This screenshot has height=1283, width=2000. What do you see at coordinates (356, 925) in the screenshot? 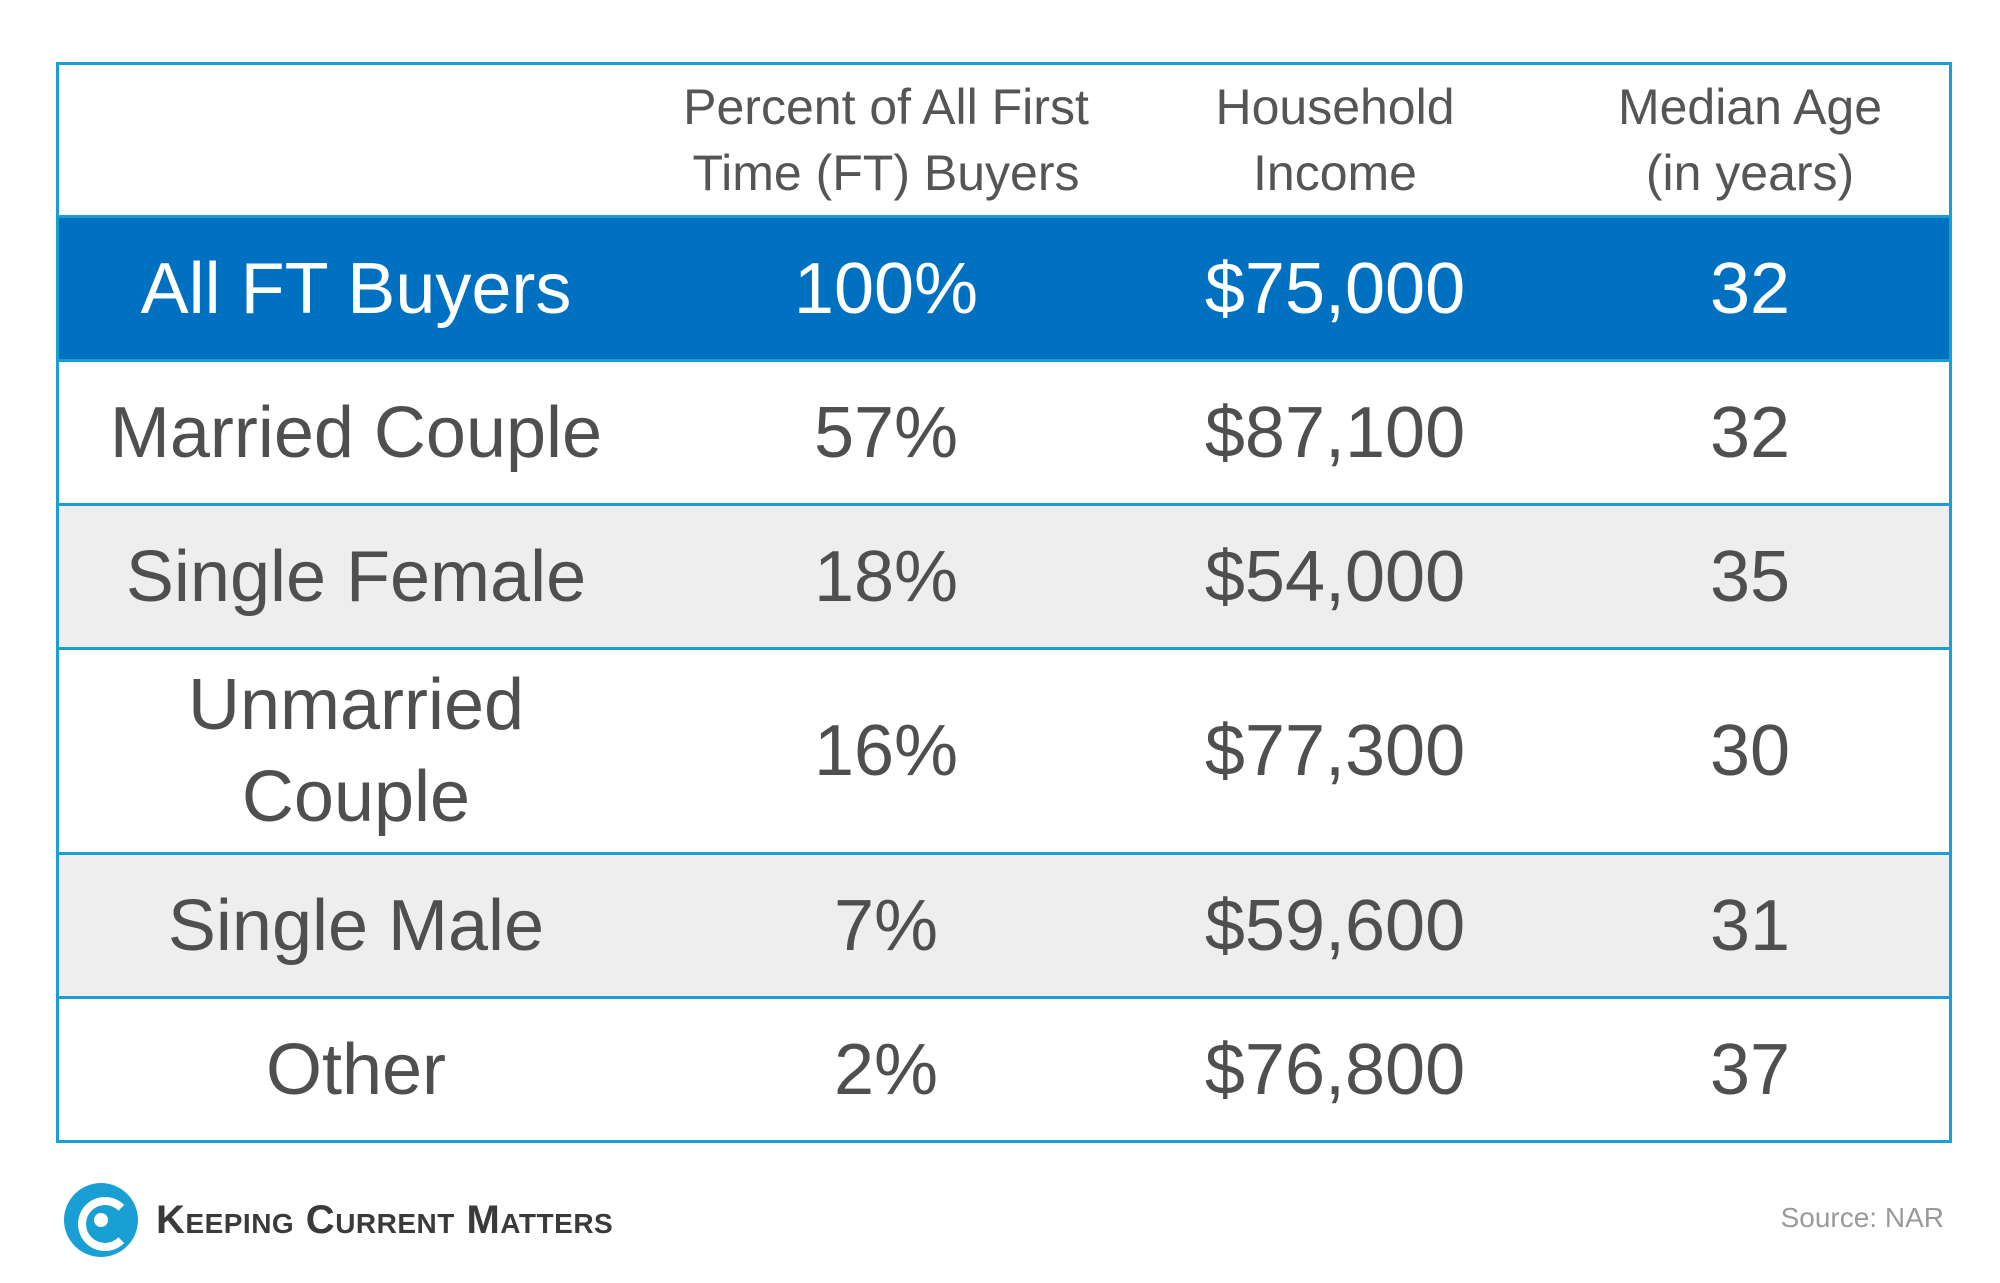
I see `row-label: Single Male` at bounding box center [356, 925].